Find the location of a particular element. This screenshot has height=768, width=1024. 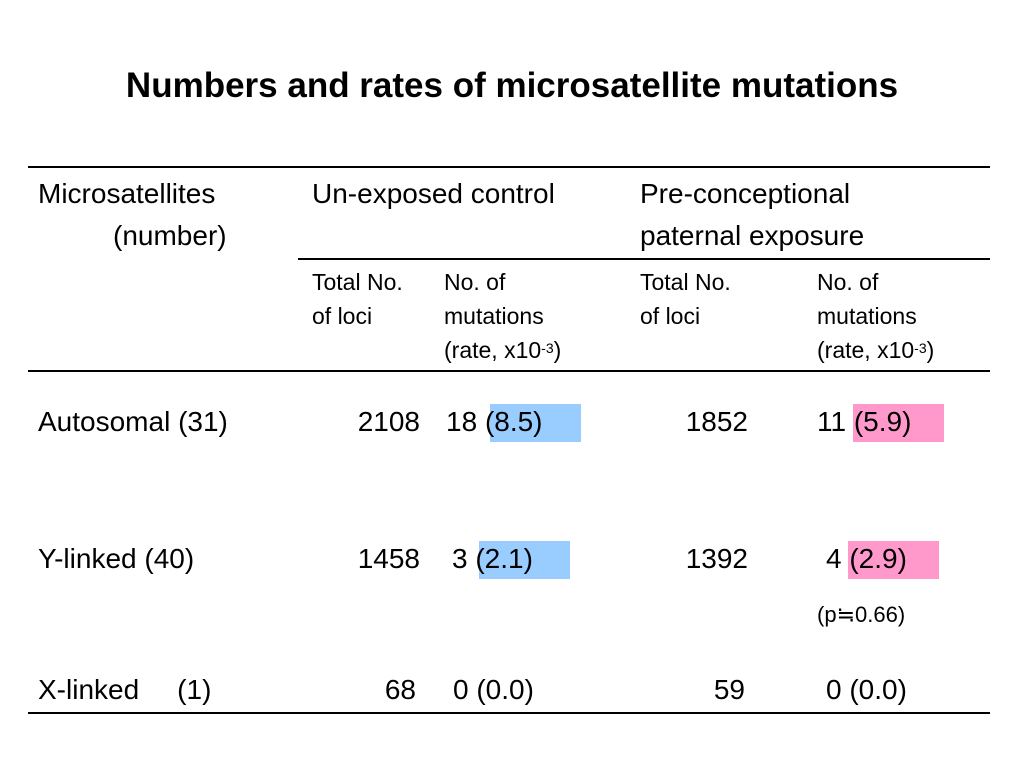

header-exposure-line1: Pre-conceptional is located at coordinates (745, 193).